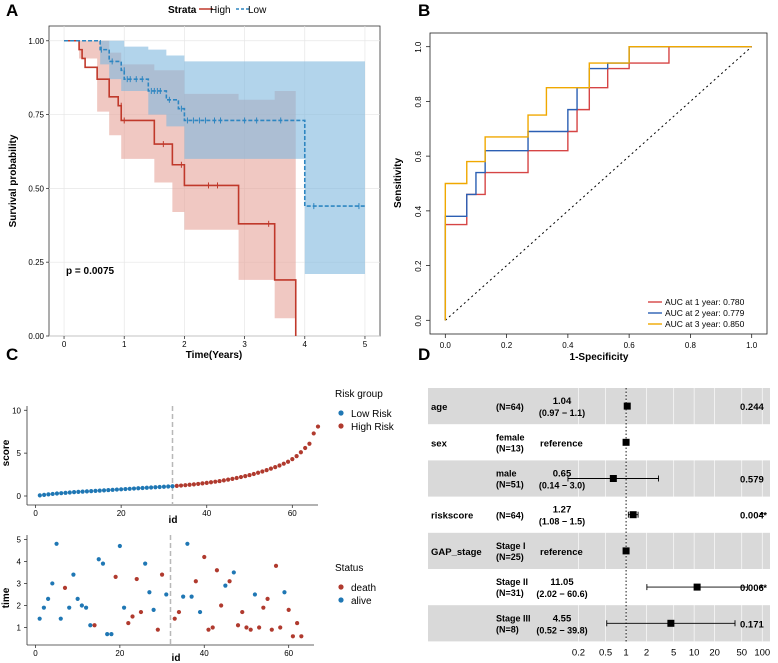 This screenshot has width=778, height=663. What do you see at coordinates (562, 582) in the screenshot?
I see `forest-hr-value: 11.05` at bounding box center [562, 582].